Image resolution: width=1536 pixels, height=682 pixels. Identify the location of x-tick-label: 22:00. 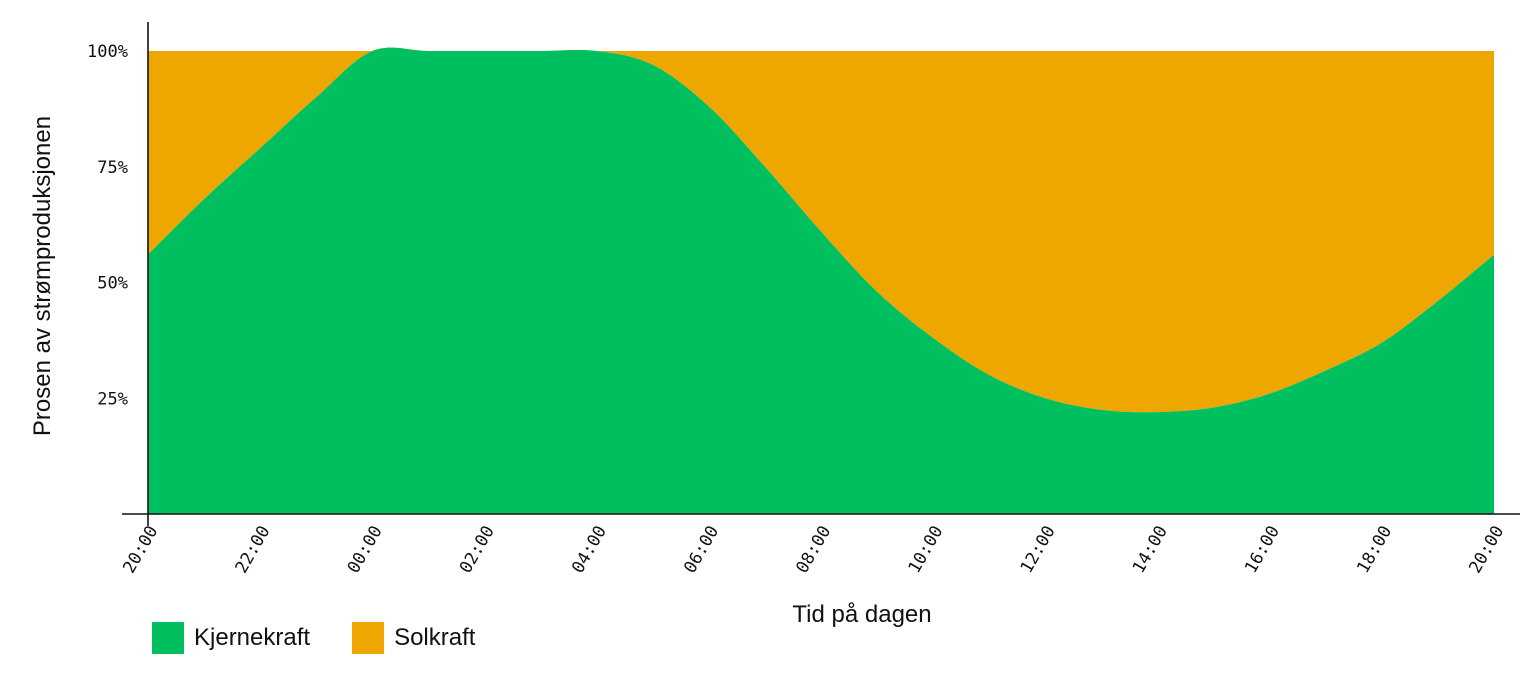
(253, 550).